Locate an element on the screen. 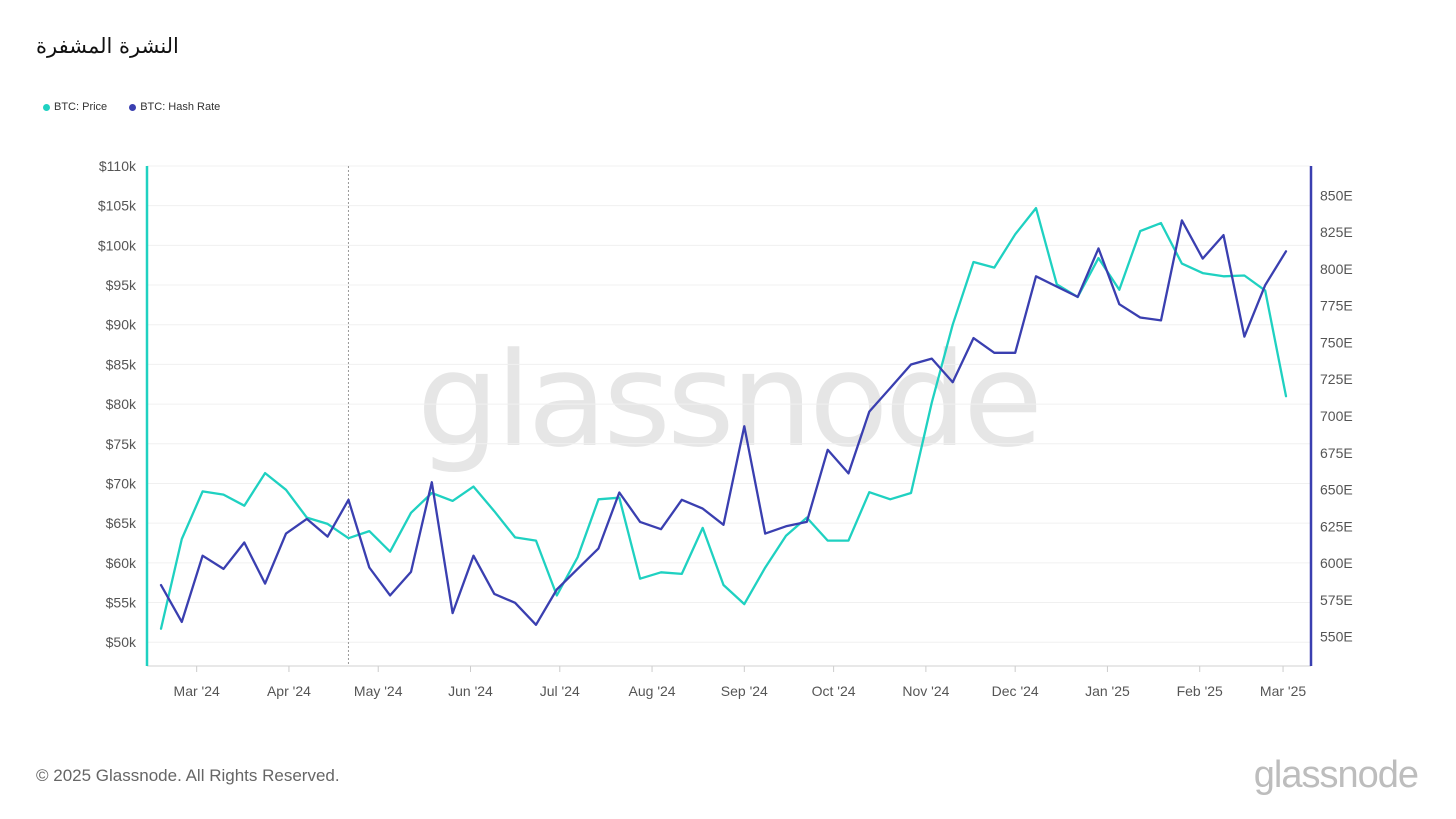 The height and width of the screenshot is (819, 1456). y-left-tick-label: $70k is located at coordinates (121, 483).